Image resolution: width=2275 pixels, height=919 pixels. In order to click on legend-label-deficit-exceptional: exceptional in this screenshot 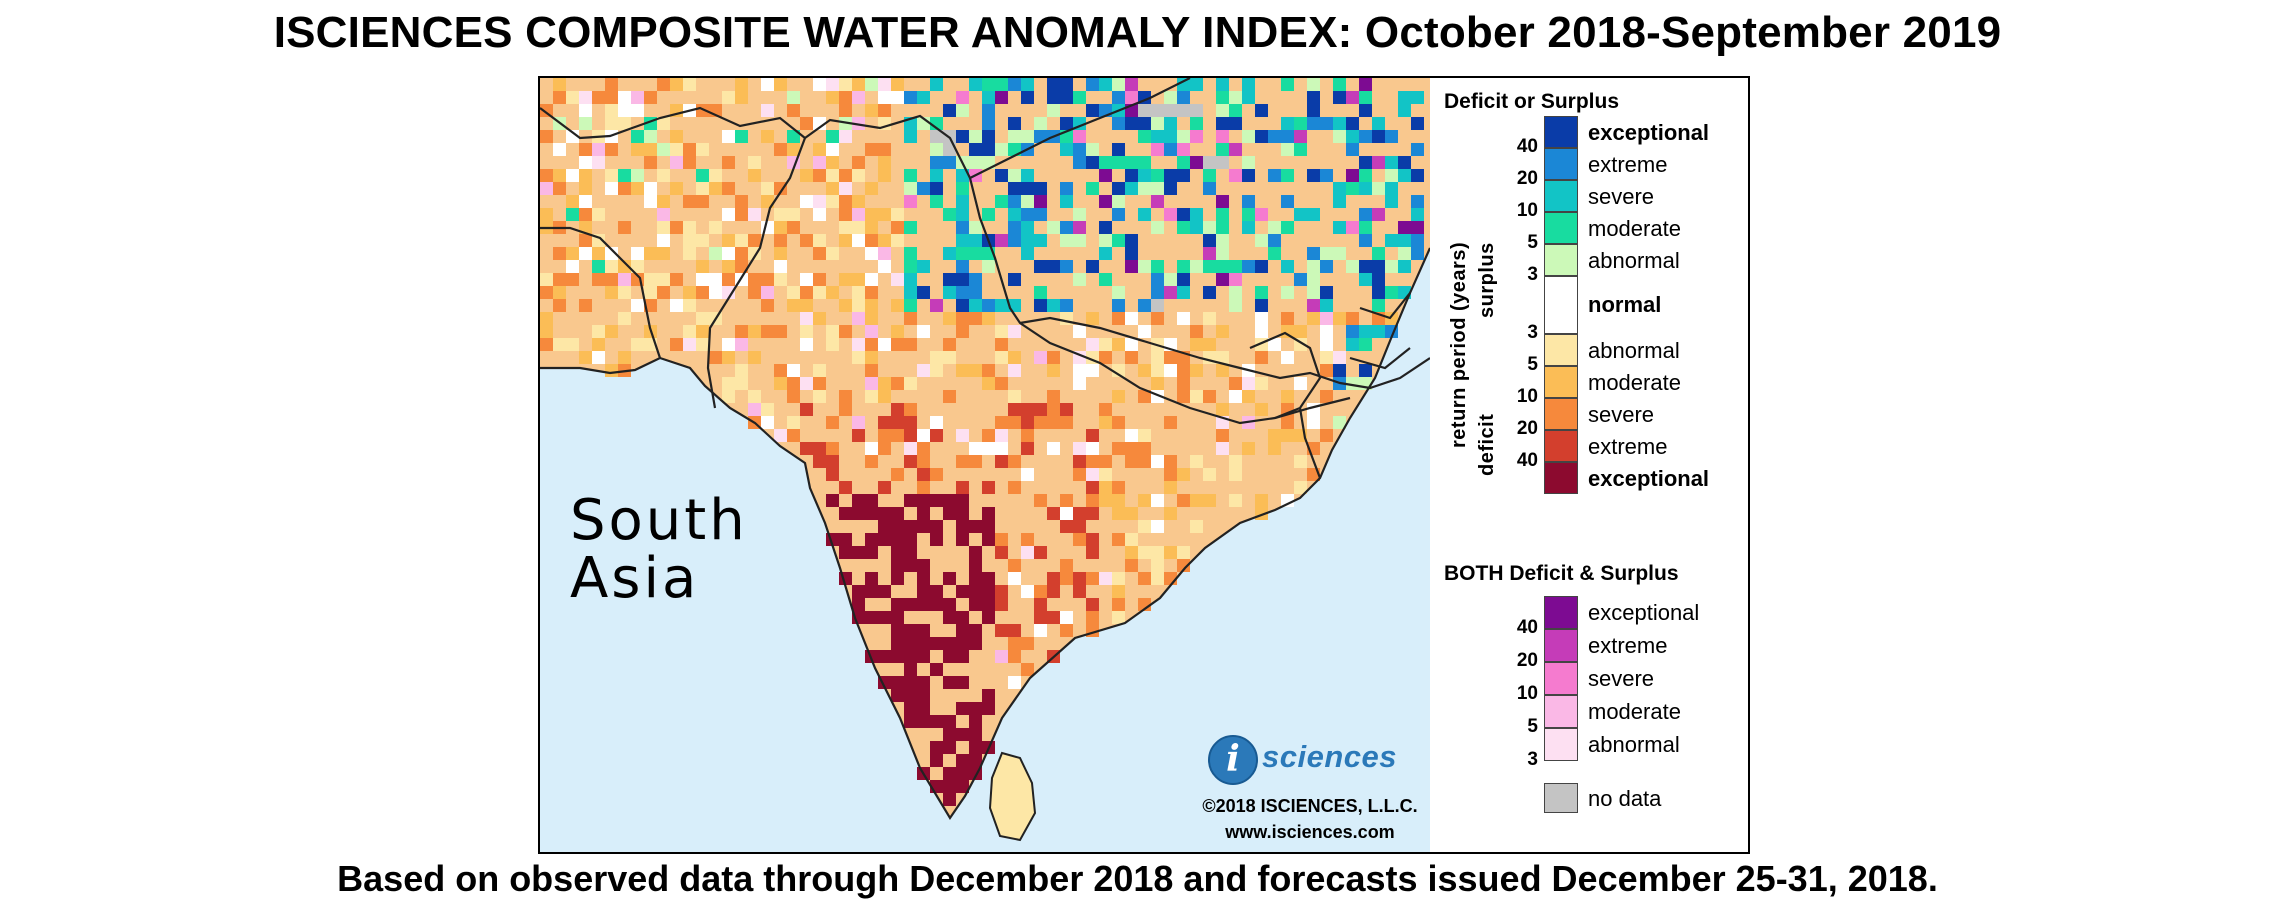, I will do `click(1649, 478)`.